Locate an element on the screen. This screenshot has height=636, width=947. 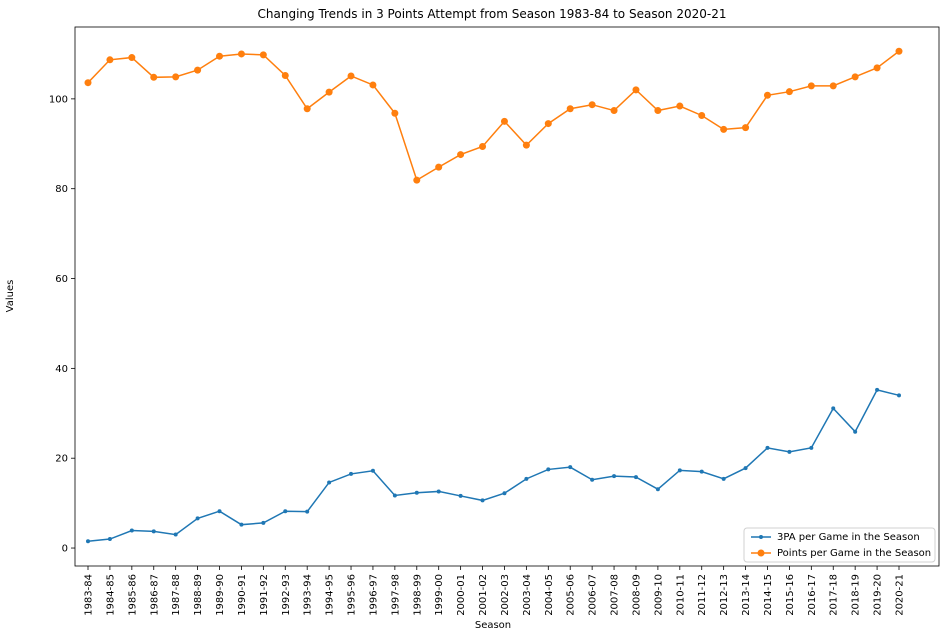
x-tick-label: 2007-08 is located at coordinates (615, 595).